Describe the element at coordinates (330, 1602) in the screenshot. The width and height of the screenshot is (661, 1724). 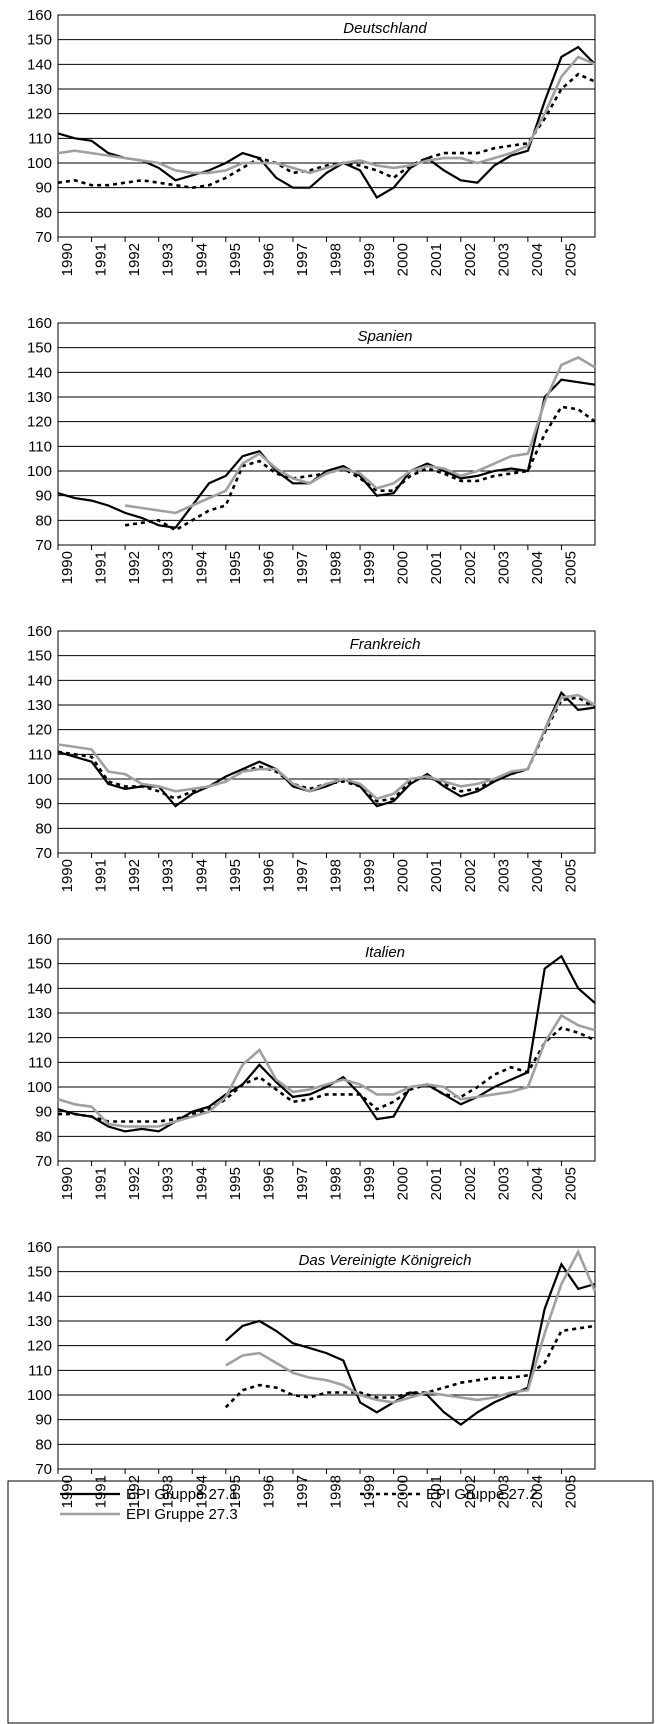
I see `legend-box` at that location.